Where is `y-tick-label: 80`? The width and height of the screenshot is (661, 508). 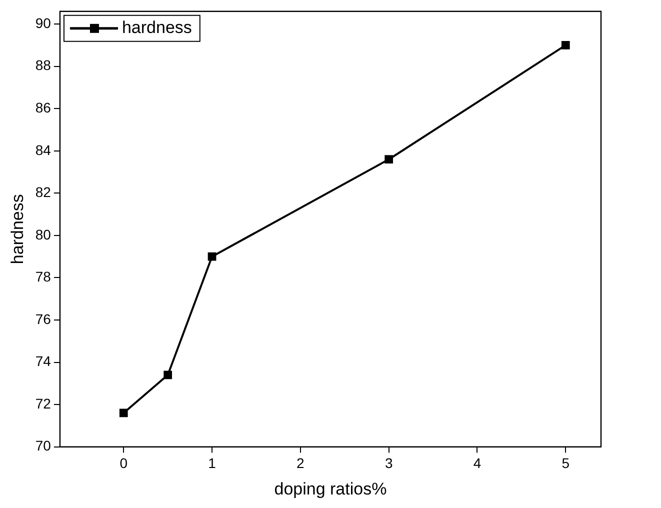 y-tick-label: 80 is located at coordinates (43, 234).